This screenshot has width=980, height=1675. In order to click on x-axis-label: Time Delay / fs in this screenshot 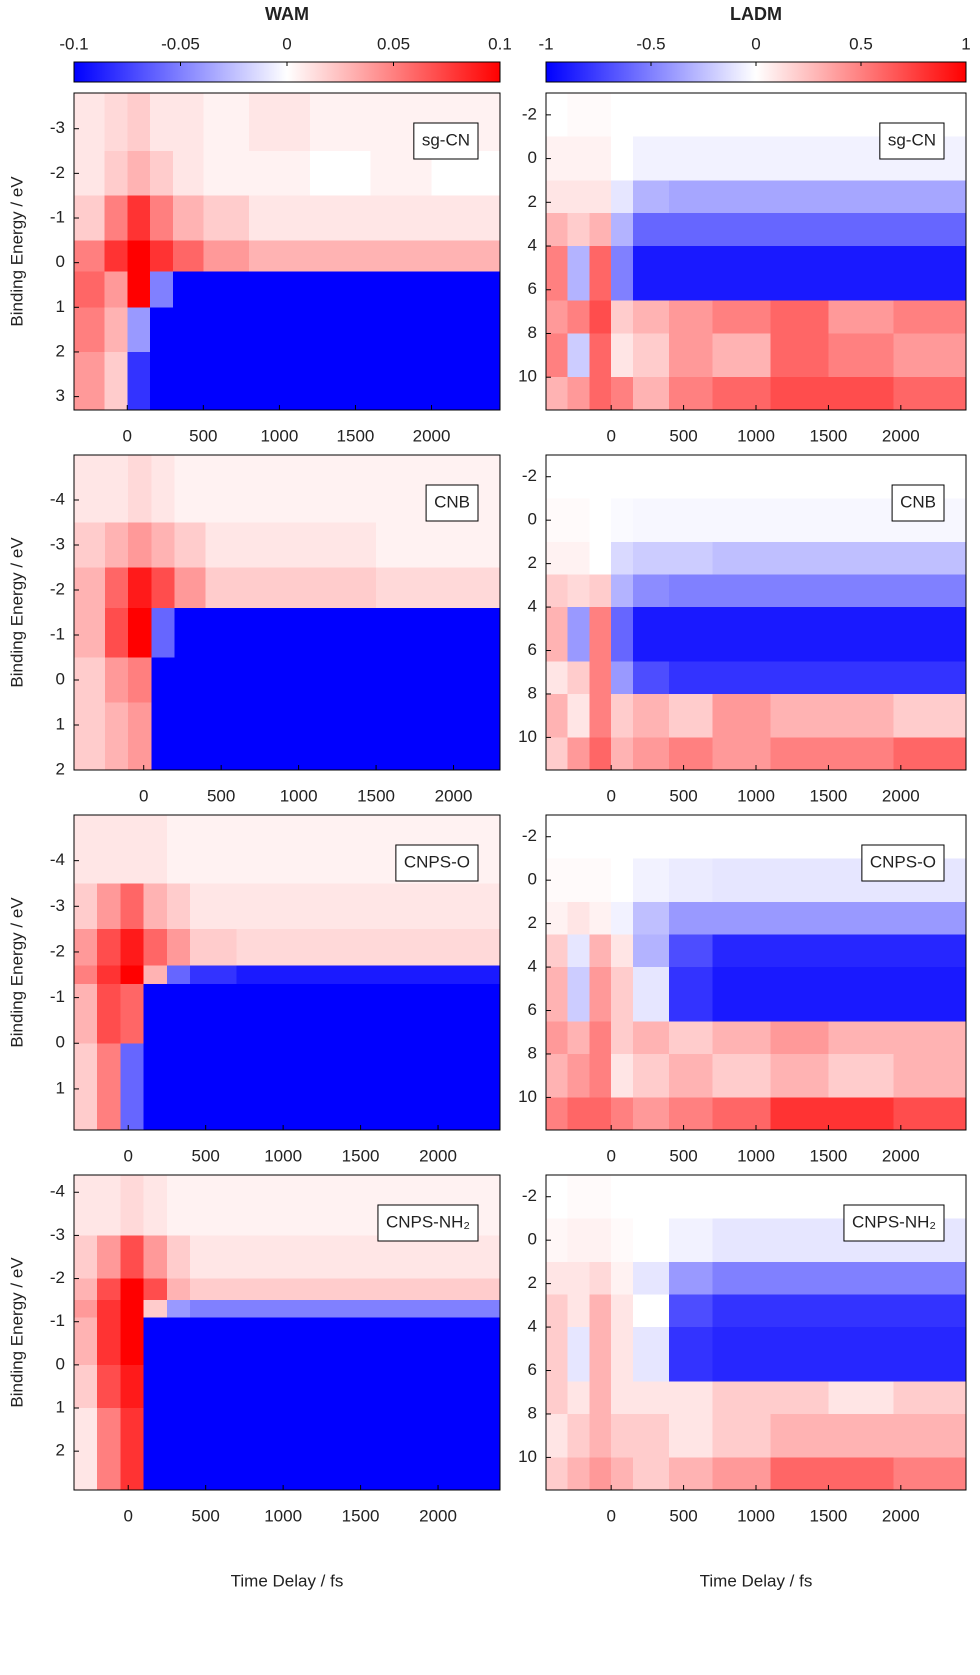, I will do `click(287, 1580)`.